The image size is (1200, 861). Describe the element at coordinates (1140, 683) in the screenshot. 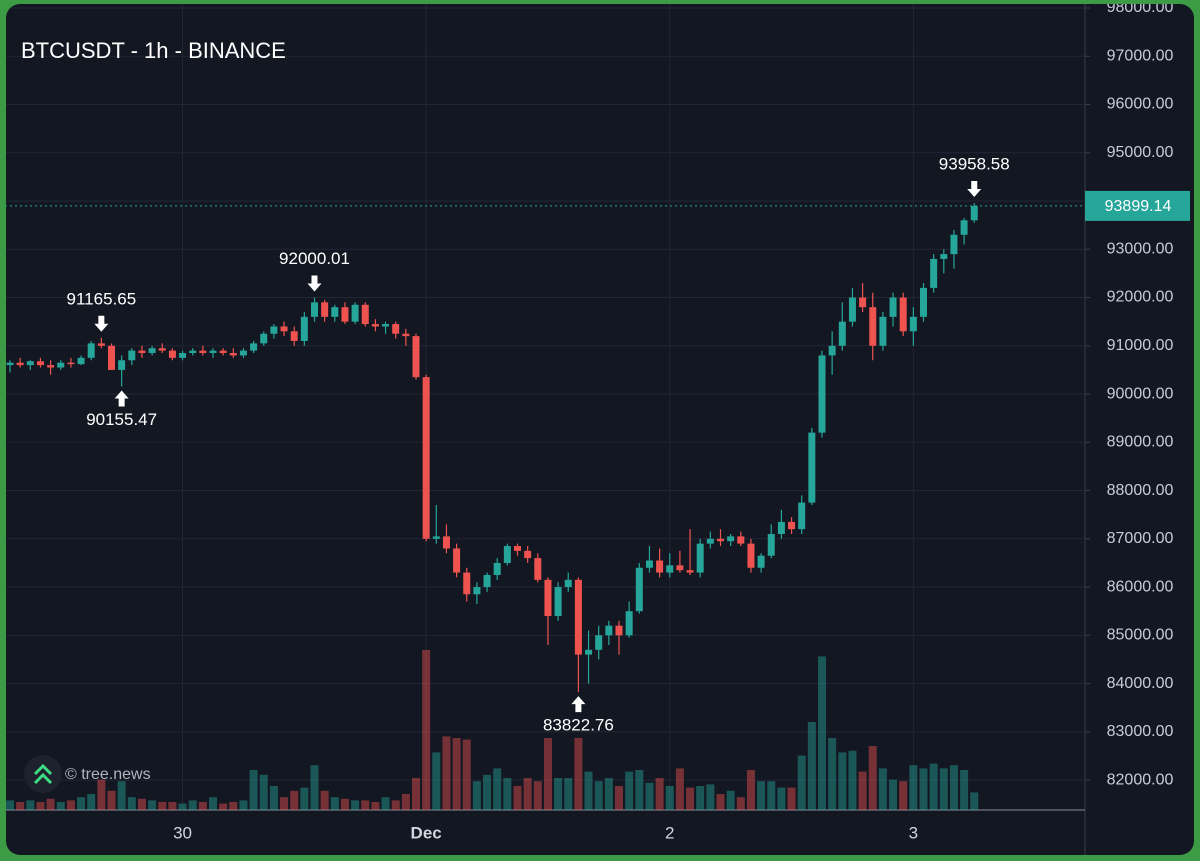

I see `y-tick-label: 84000.00` at that location.